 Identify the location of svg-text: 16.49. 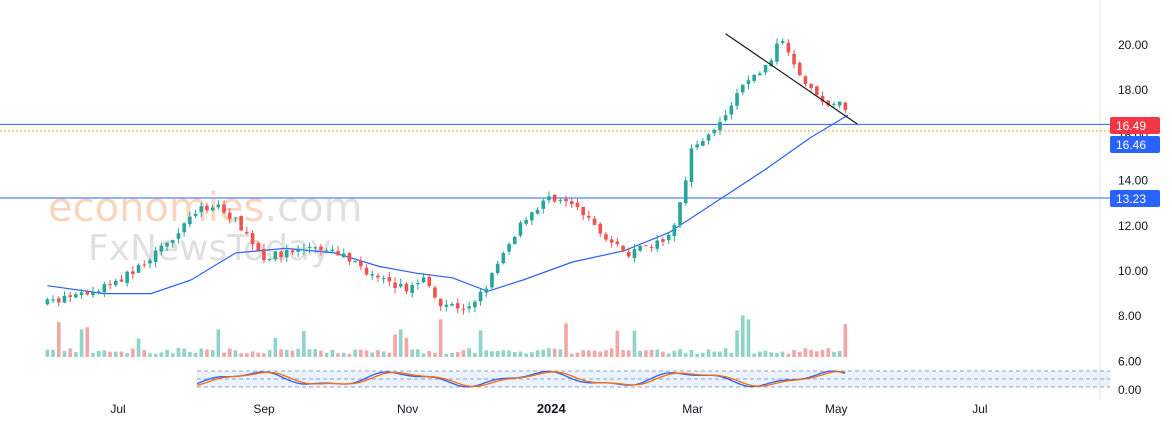
(1131, 126).